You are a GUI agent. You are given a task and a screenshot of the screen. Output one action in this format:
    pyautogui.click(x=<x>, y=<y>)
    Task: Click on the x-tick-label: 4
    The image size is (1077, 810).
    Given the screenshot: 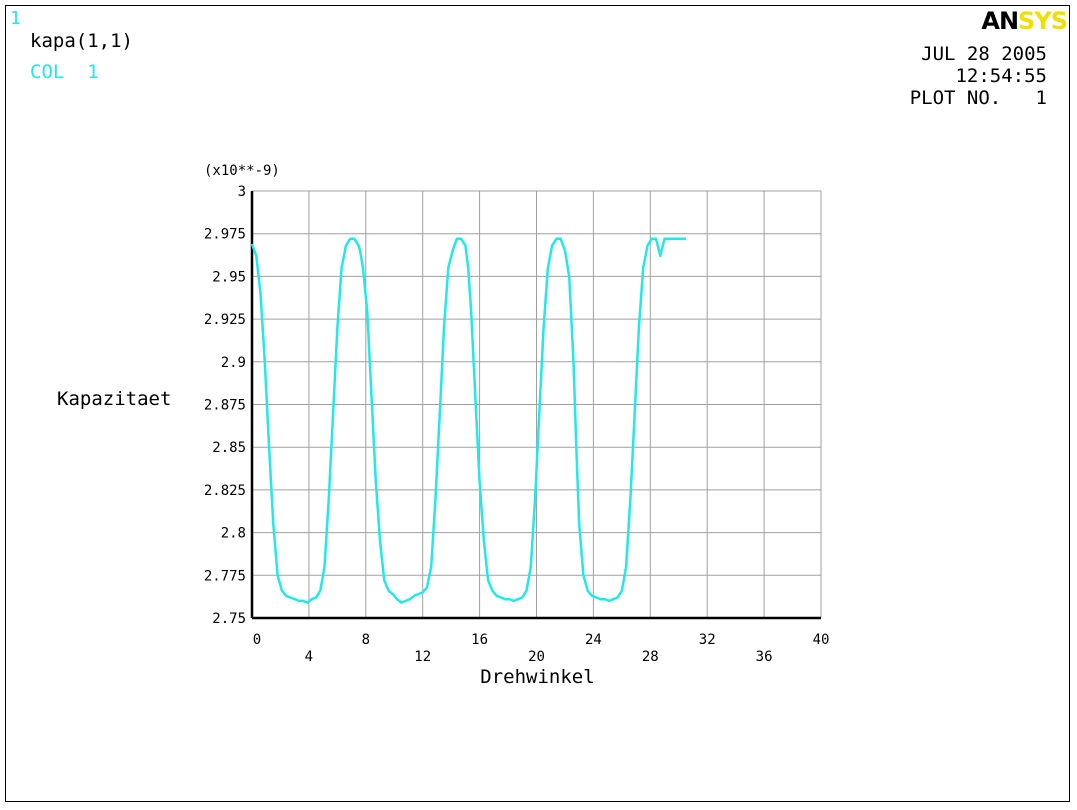 What is the action you would take?
    pyautogui.click(x=309, y=657)
    